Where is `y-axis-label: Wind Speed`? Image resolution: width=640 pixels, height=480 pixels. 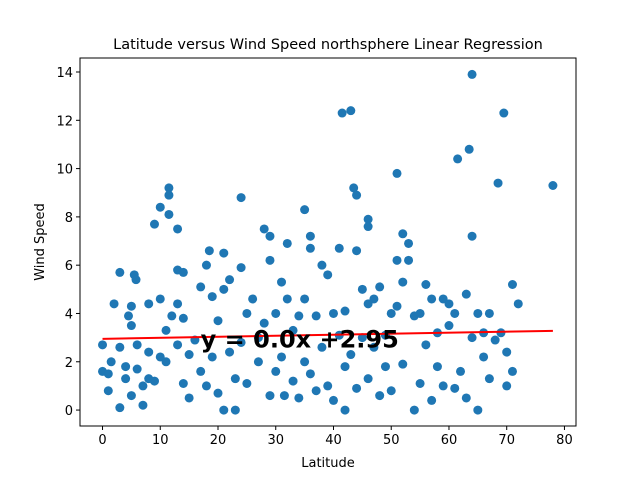 y-axis-label: Wind Speed is located at coordinates (40, 242).